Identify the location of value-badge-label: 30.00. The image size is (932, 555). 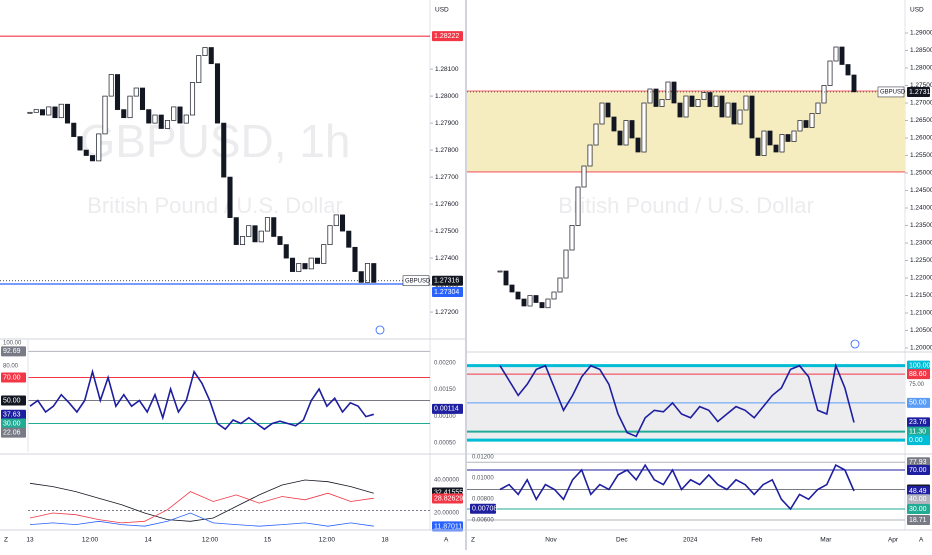
(12, 423).